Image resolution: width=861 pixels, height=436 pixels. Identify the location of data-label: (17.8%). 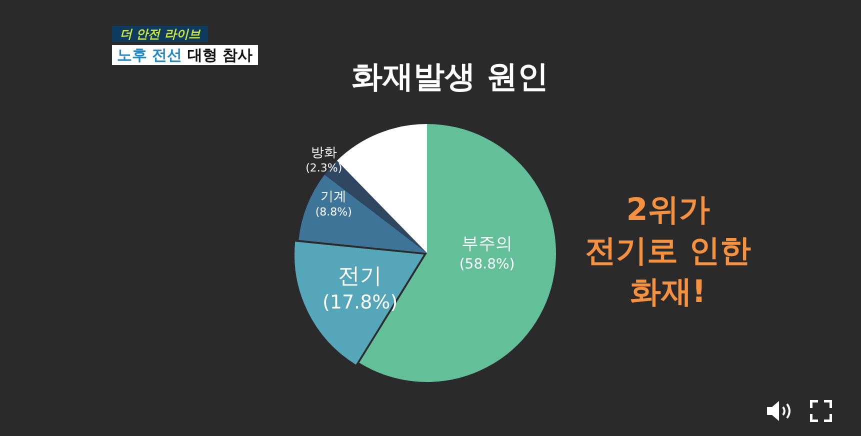
(360, 303).